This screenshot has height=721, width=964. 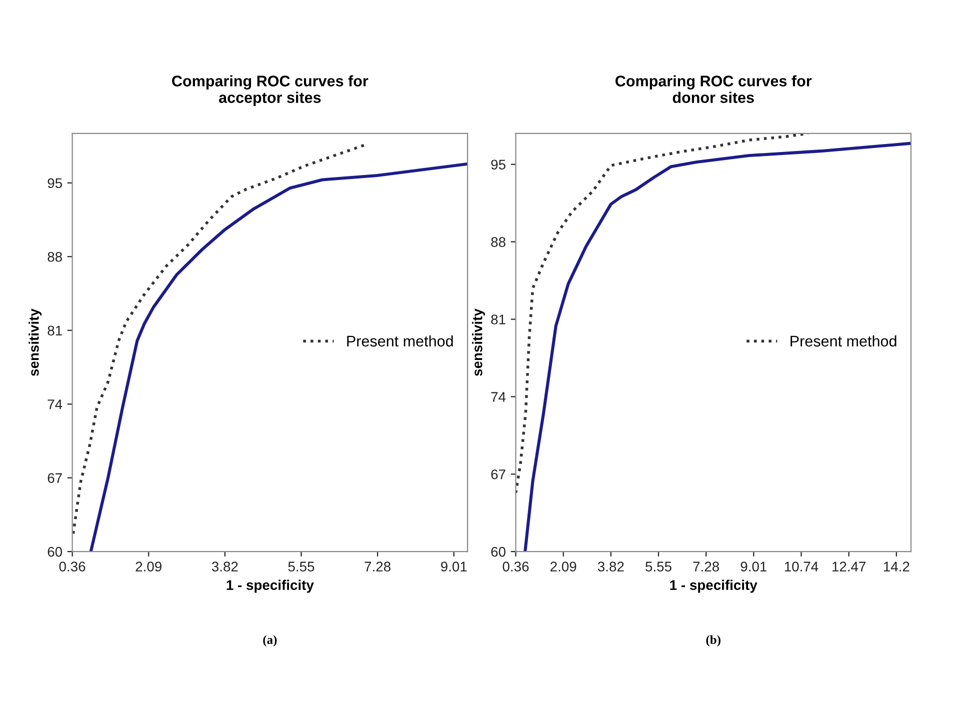 I want to click on text: (a), so click(x=270, y=641).